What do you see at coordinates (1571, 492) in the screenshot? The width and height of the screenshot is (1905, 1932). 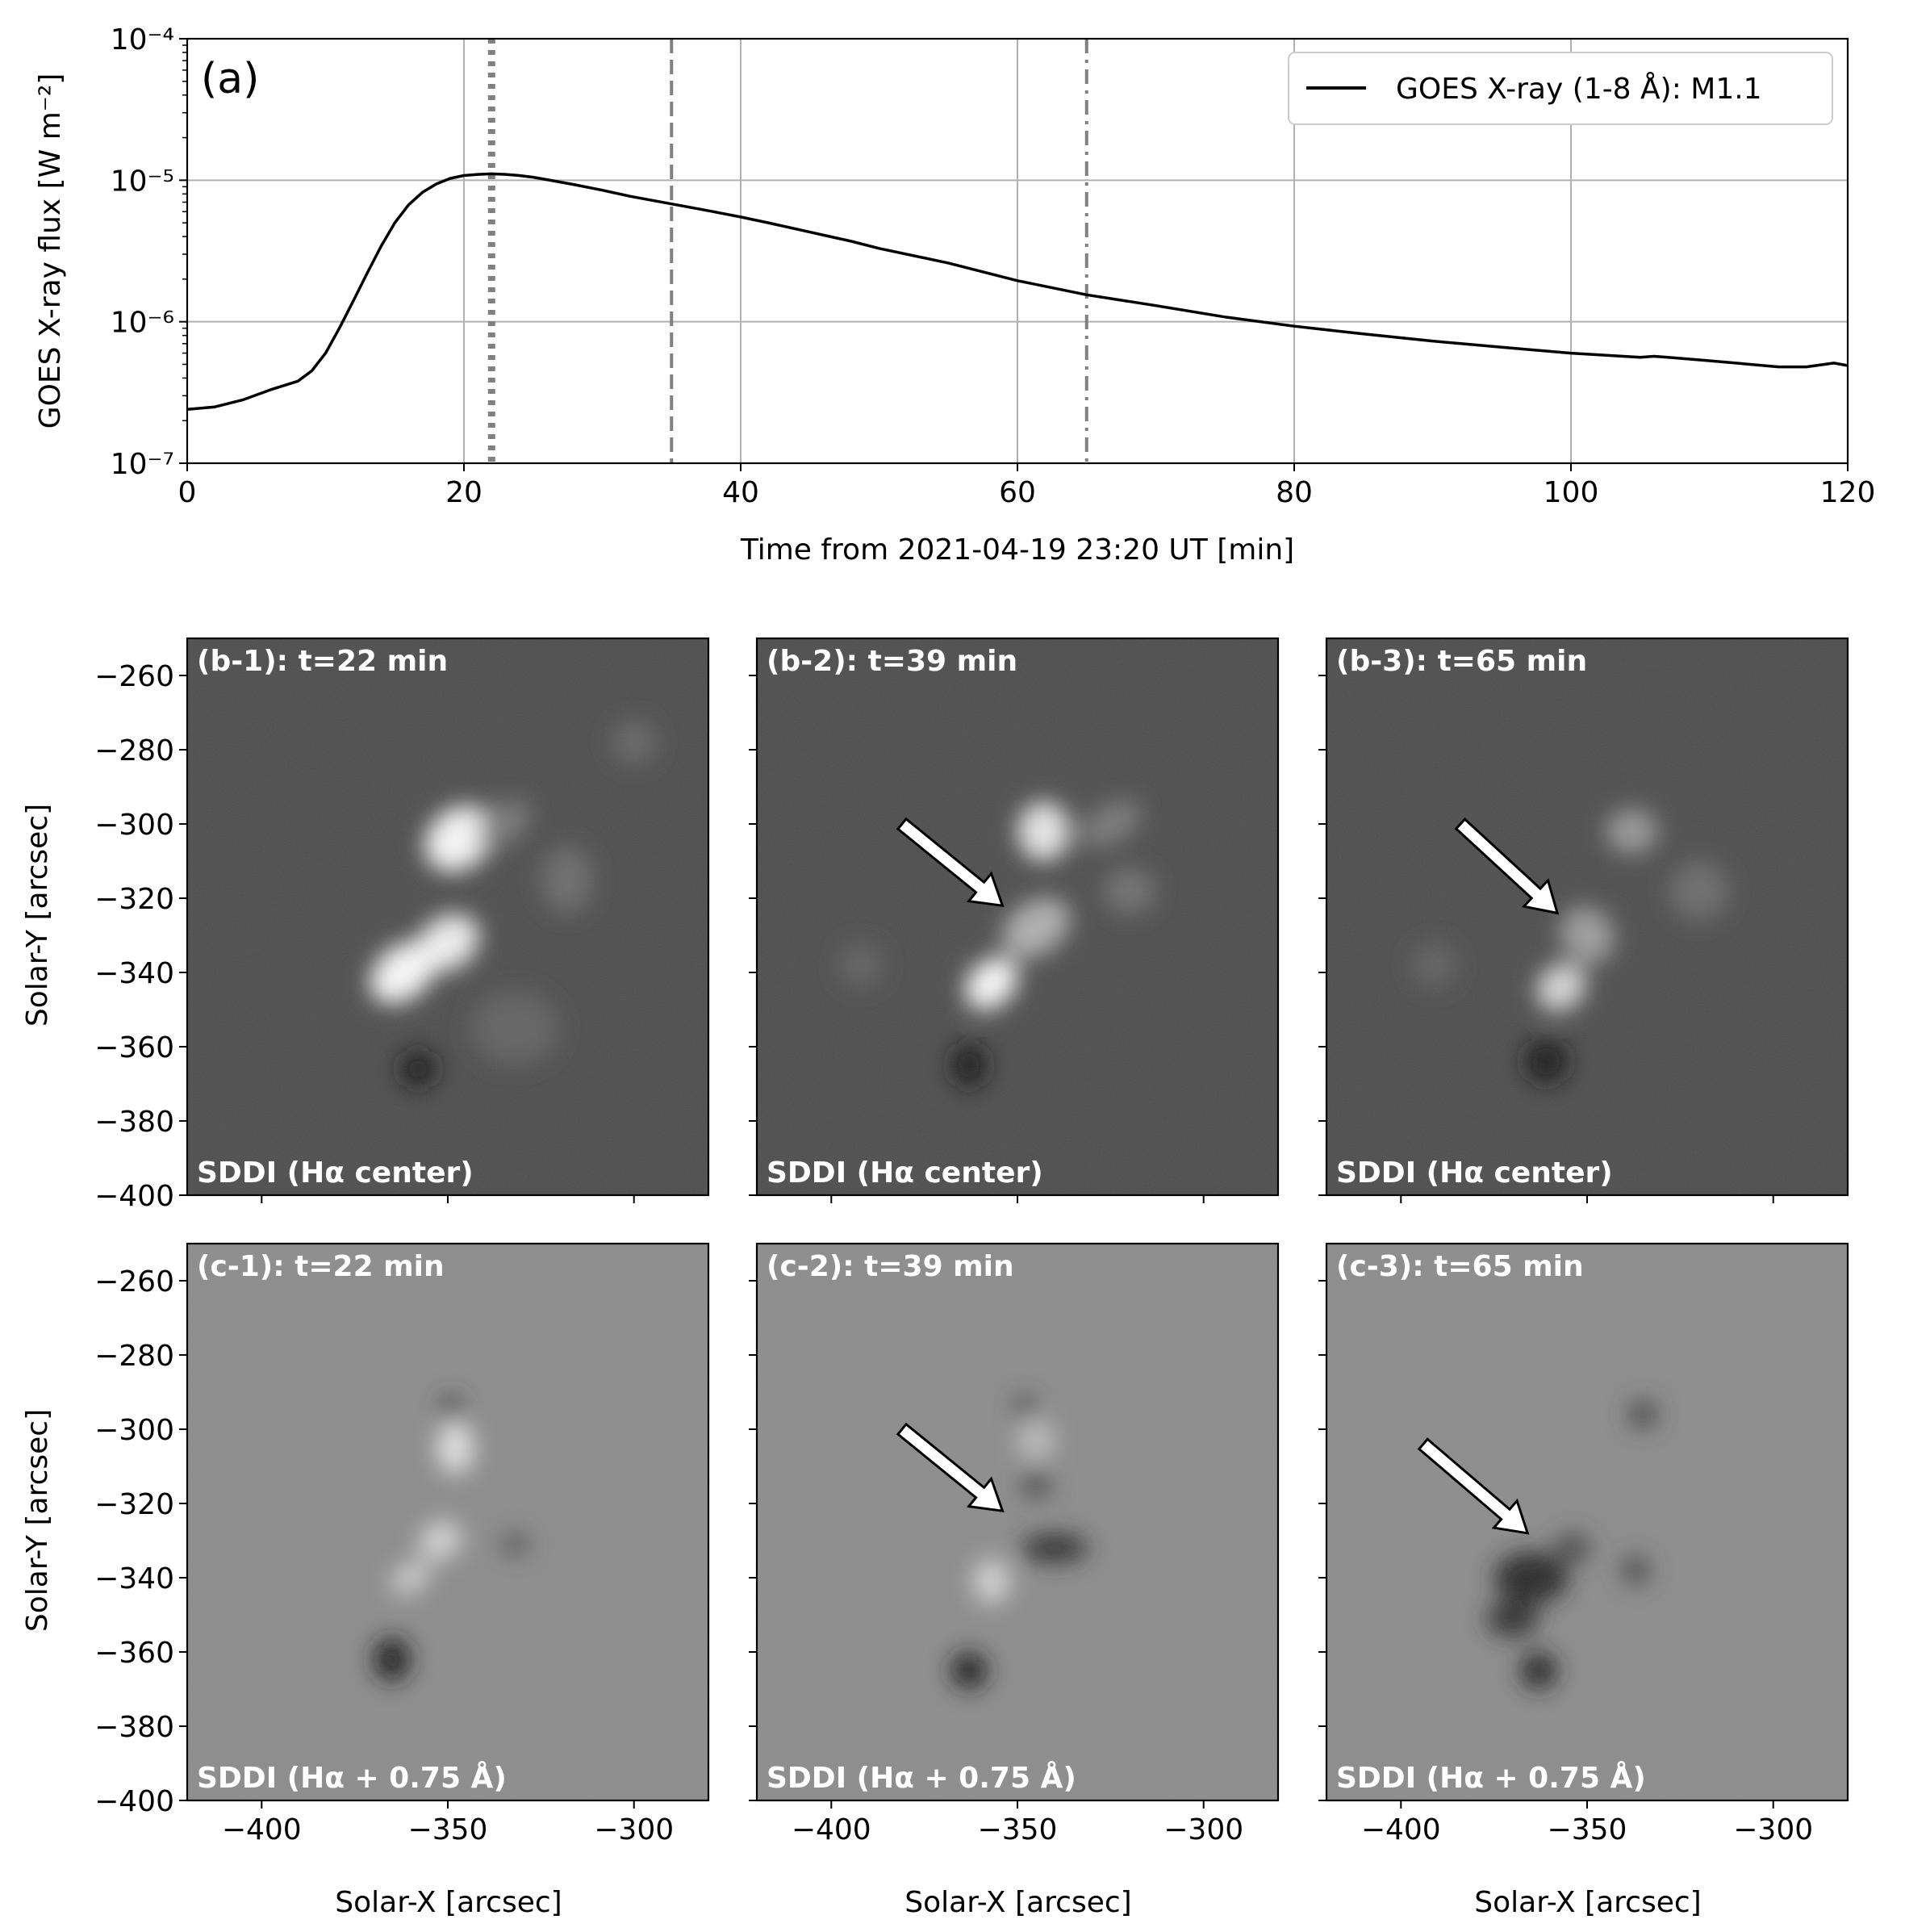 I see `x-tick-label: 100` at bounding box center [1571, 492].